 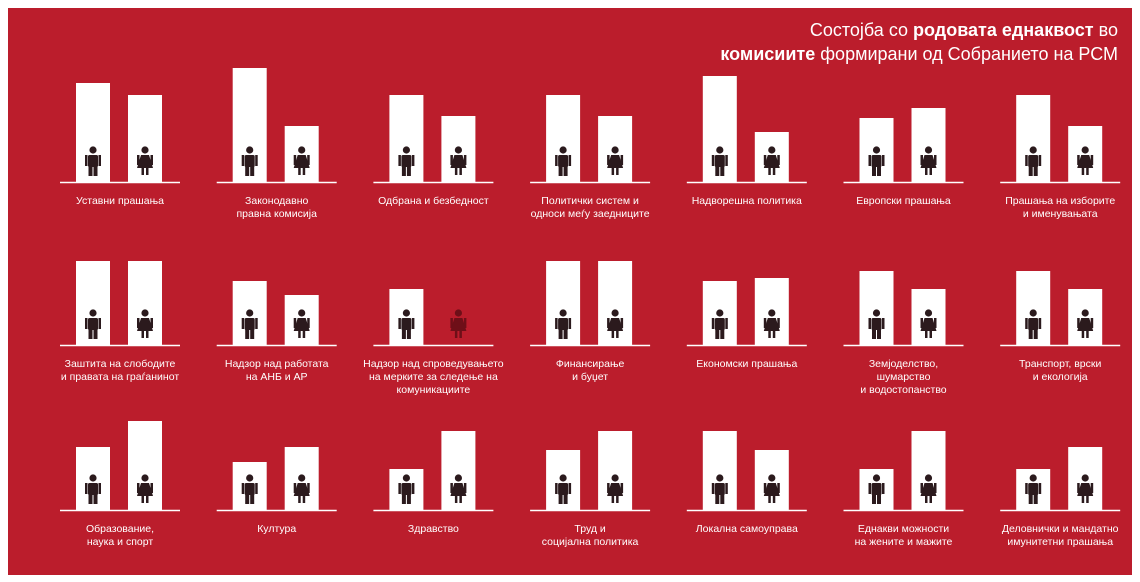 What do you see at coordinates (433, 529) in the screenshot?
I see `category-label: Здравство` at bounding box center [433, 529].